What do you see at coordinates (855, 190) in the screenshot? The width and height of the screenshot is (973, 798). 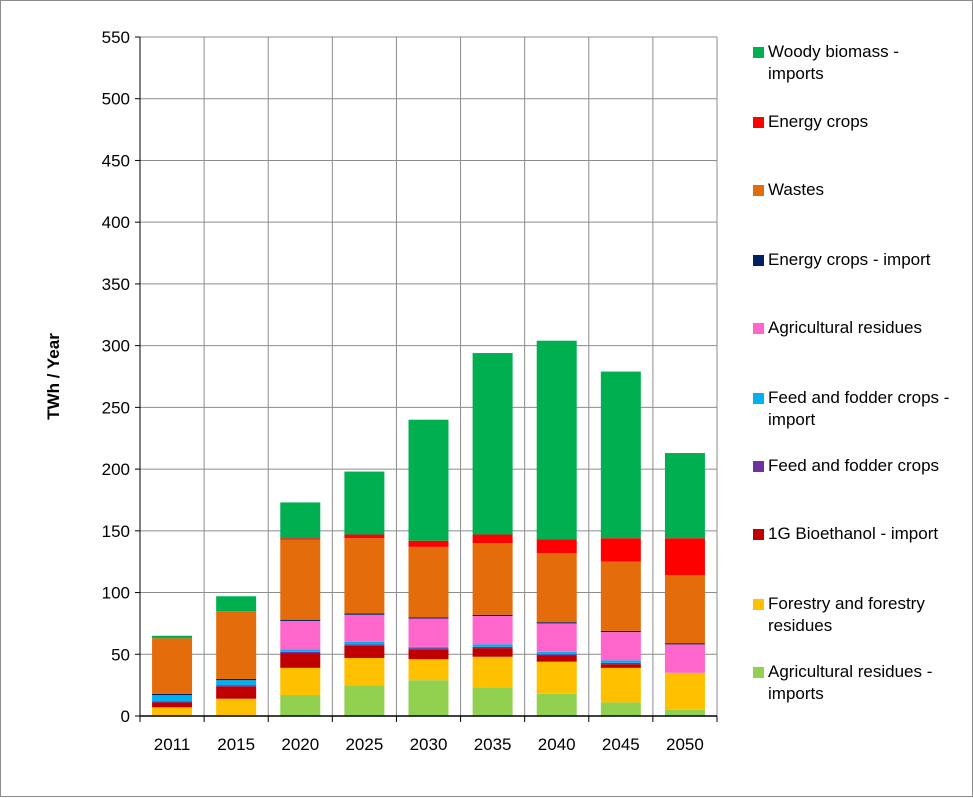 I see `legend-item: Wastes` at bounding box center [855, 190].